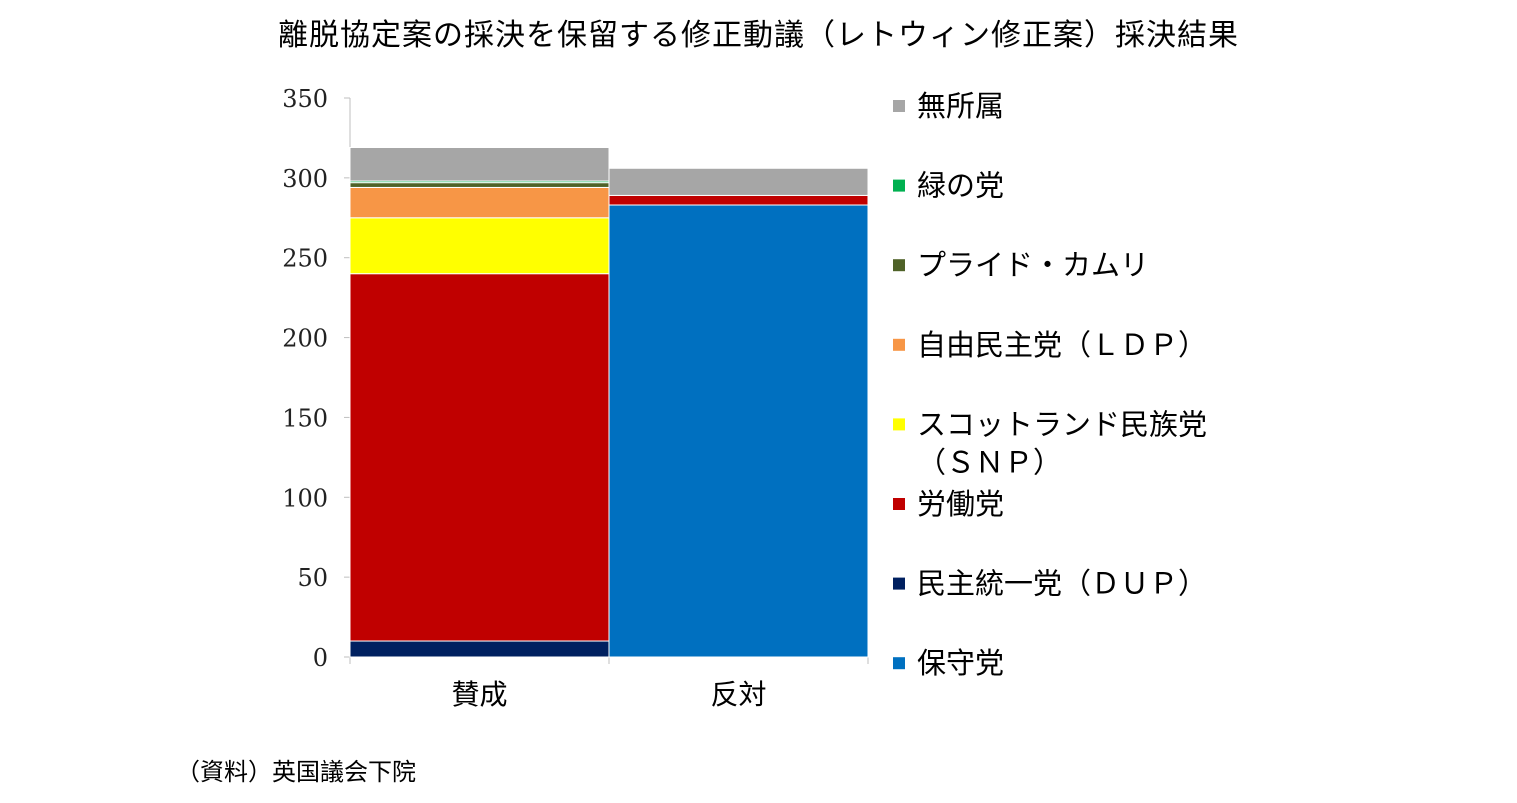  Describe the element at coordinates (960, 663) in the screenshot. I see `legend-label: 保守党` at that location.